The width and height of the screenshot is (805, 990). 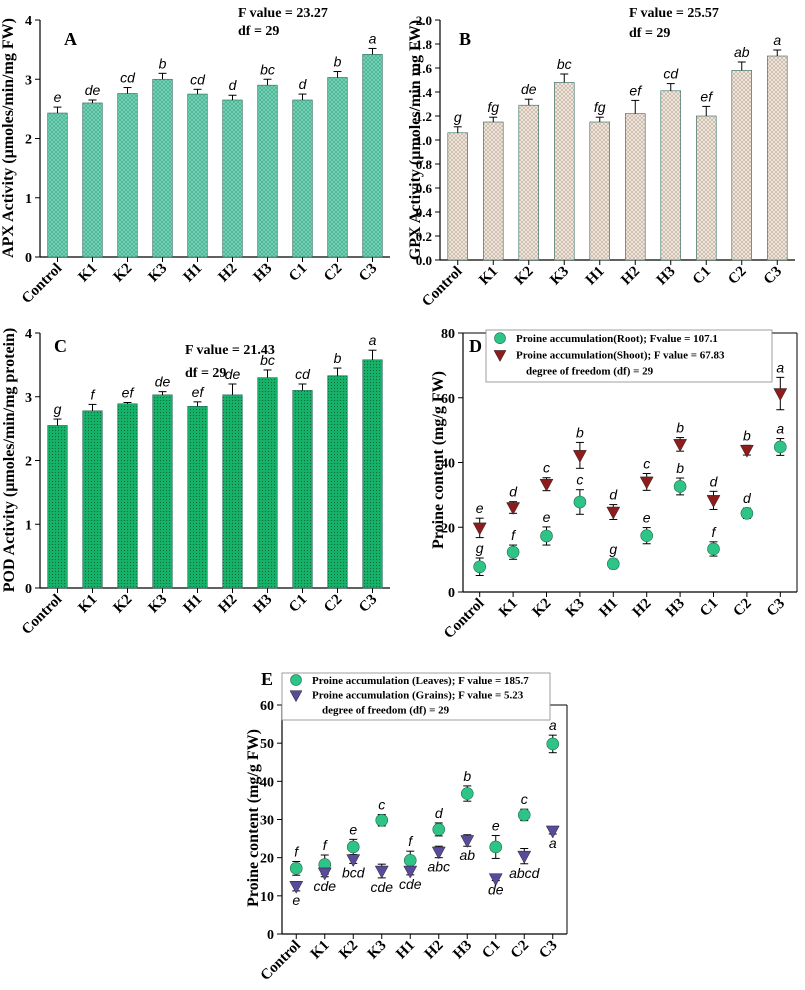 What do you see at coordinates (267, 744) in the screenshot?
I see `y-tick-label: 50` at bounding box center [267, 744].